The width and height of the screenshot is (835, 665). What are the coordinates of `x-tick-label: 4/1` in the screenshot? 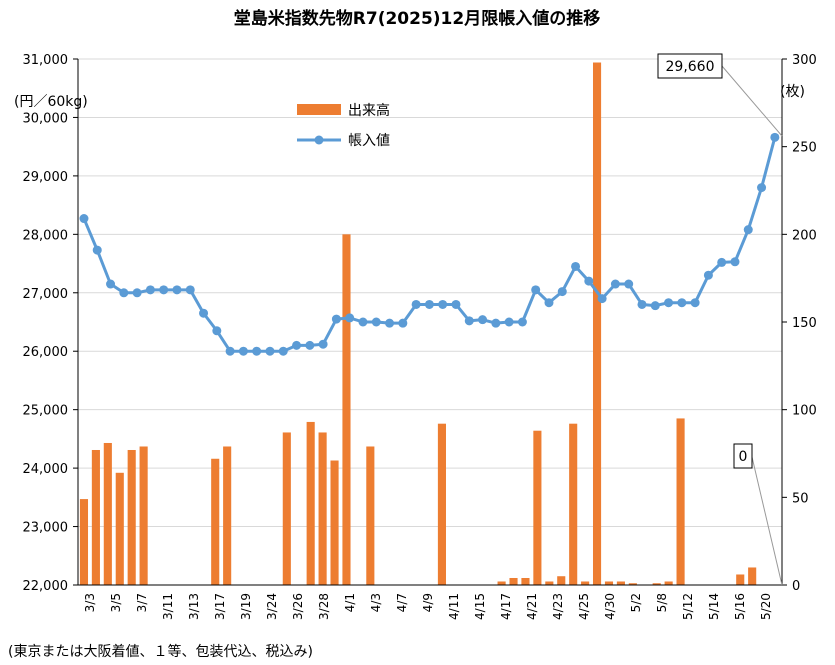 It's located at (350, 602).